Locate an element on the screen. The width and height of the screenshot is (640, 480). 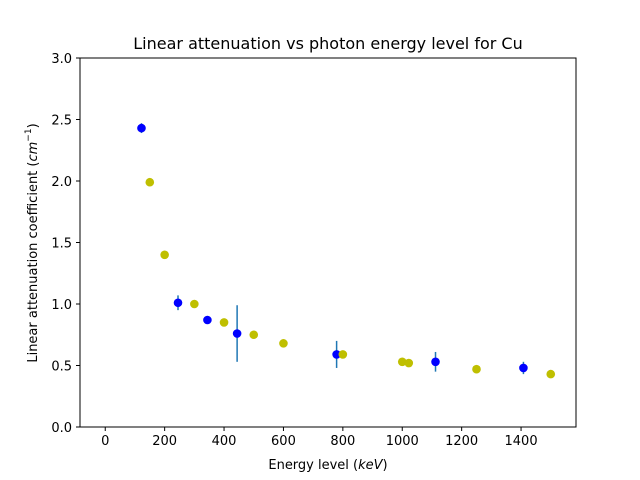
x-tick-label: 1000 is located at coordinates (402, 441).